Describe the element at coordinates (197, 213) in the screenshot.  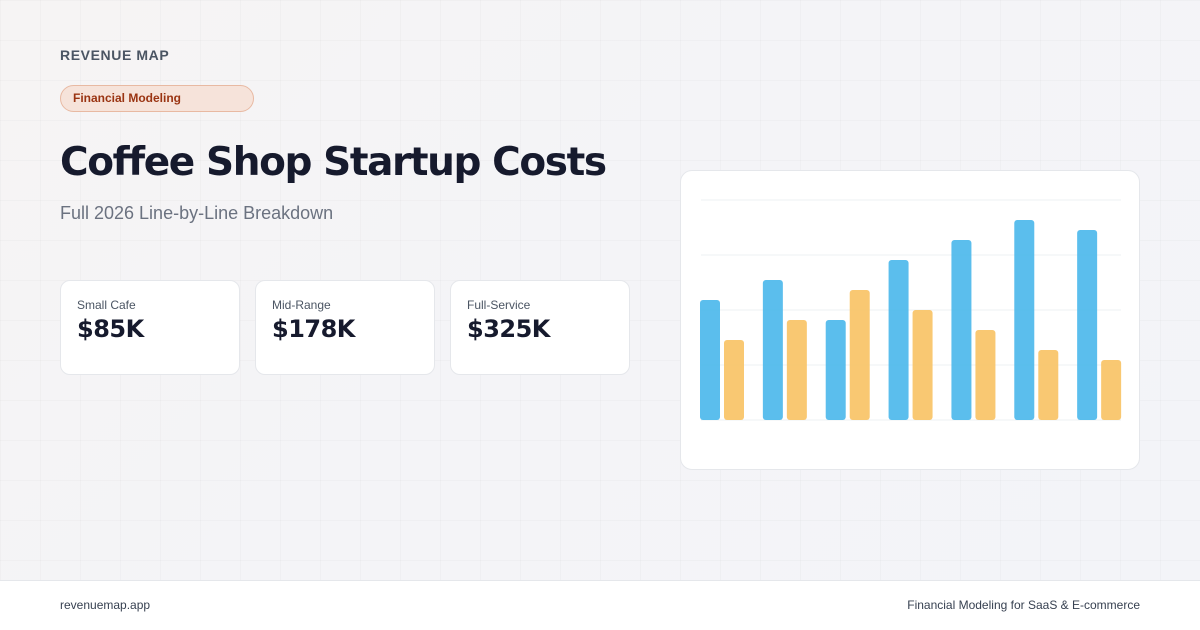
I see `page-subtitle: Full 2026 Line-by-Line Breakdown` at that location.